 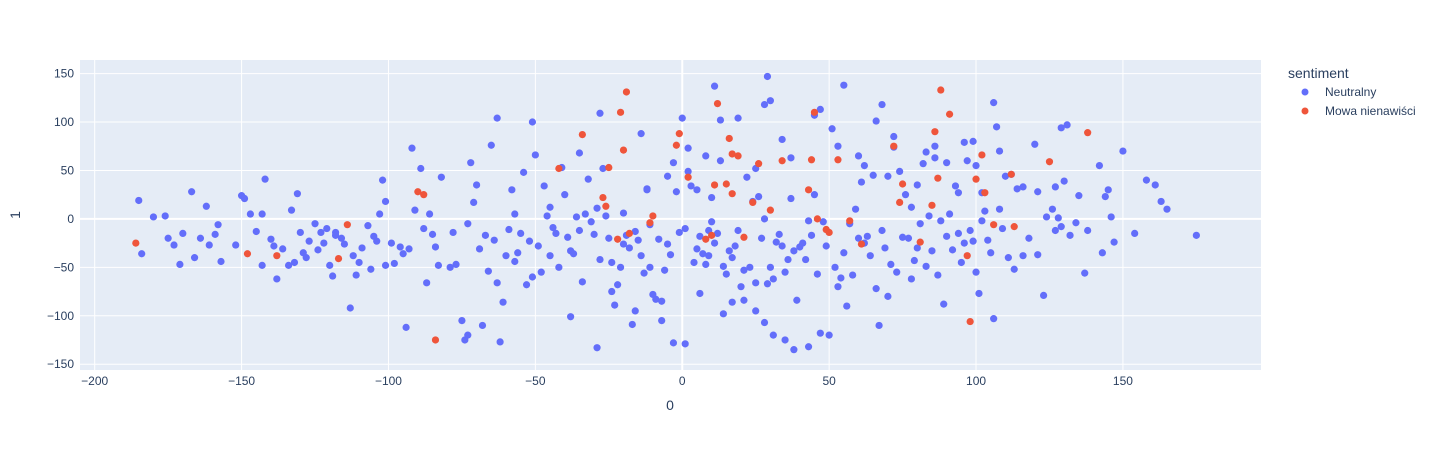 What do you see at coordinates (1358, 111) in the screenshot?
I see `legend-item-mowa-nienawisci: Mowa nienawiści` at bounding box center [1358, 111].